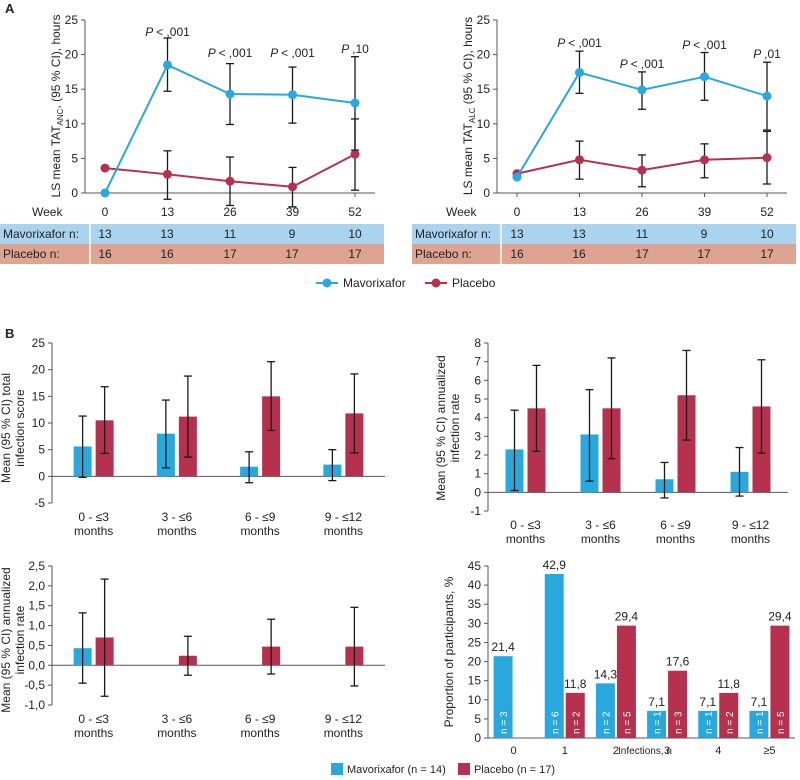  Describe the element at coordinates (292, 254) in the screenshot. I see `anc-pla-n-3: 17` at that location.